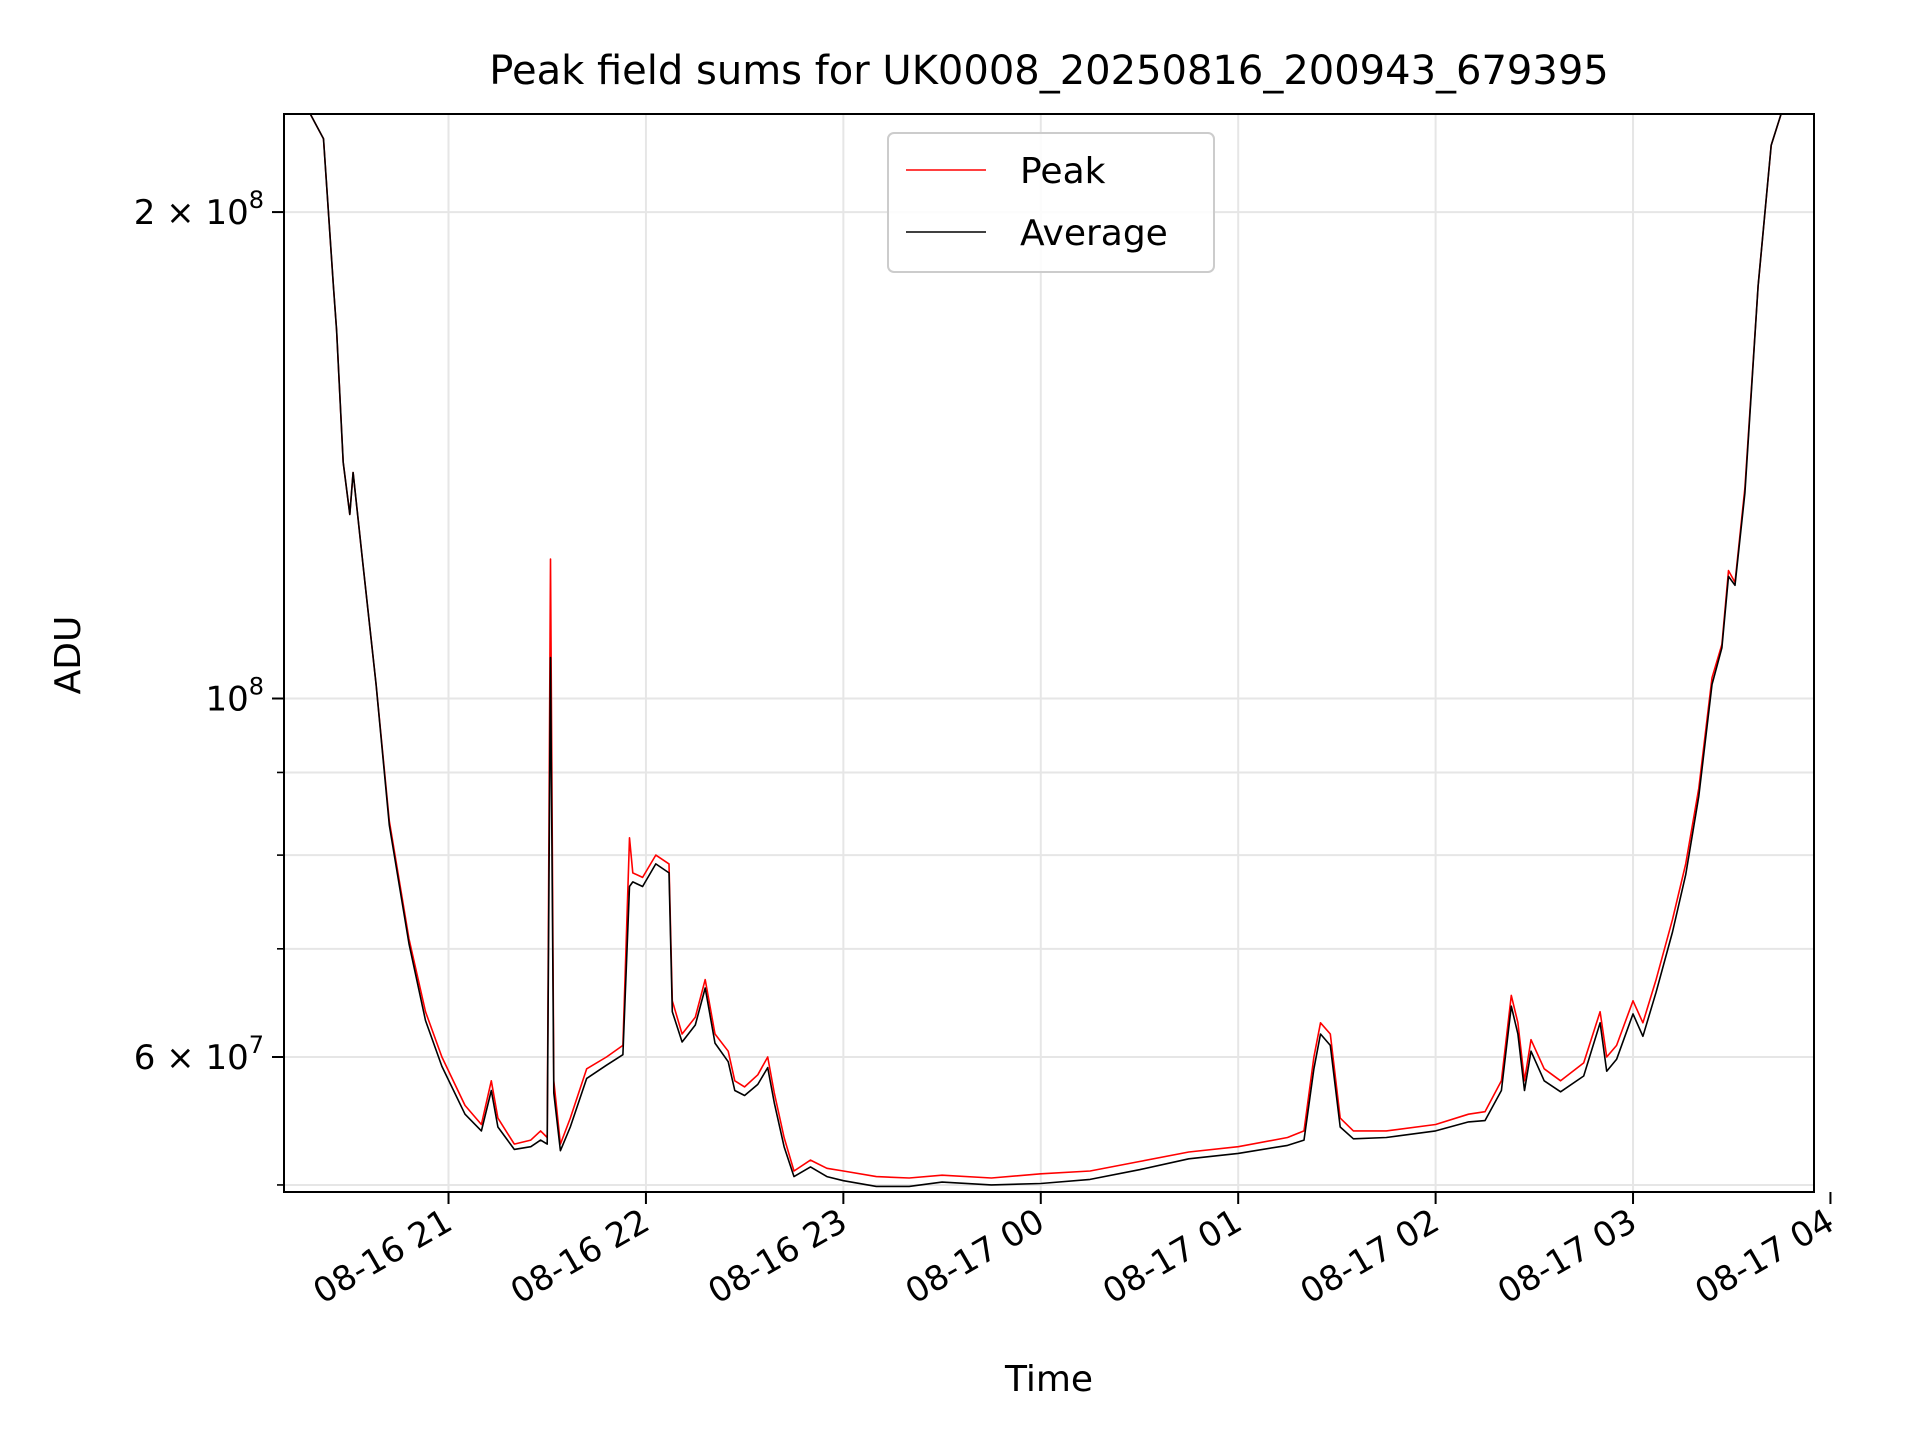 This screenshot has height=1444, width=1920. I want to click on legend-label-average: Average, so click(1094, 233).